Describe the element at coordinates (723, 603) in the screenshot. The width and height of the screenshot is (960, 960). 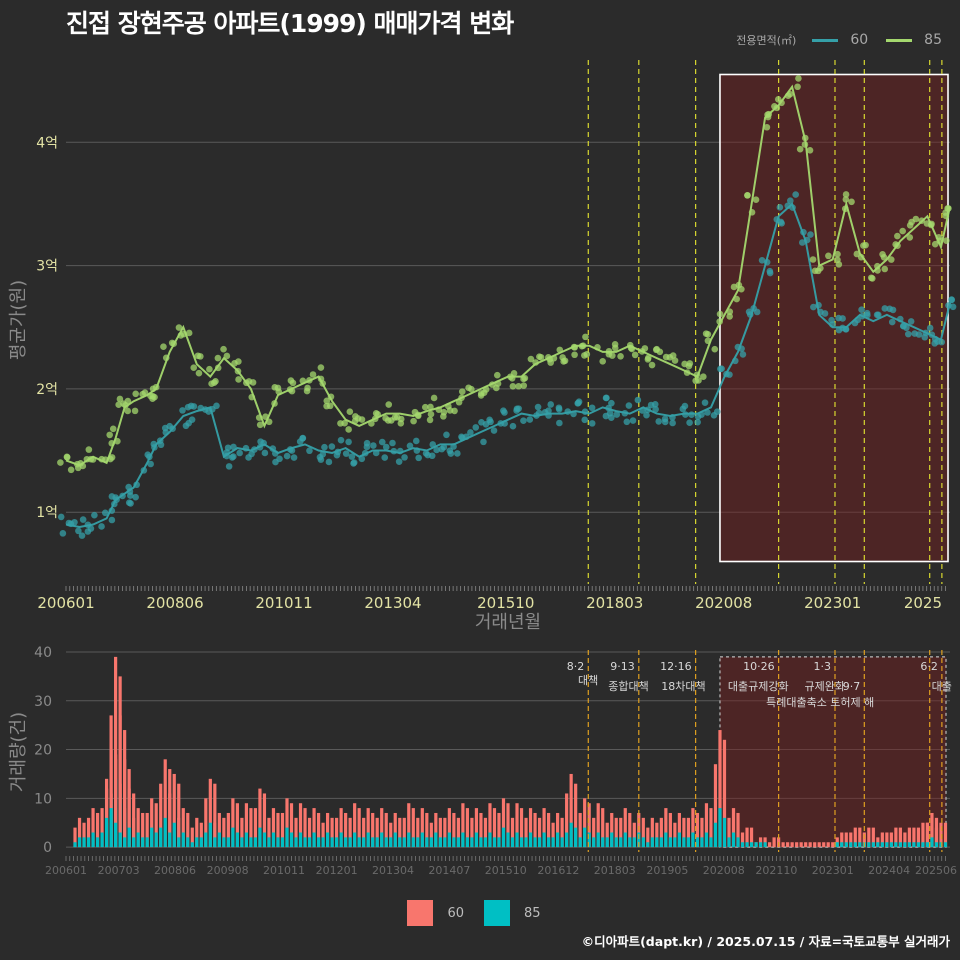
I see `price-x-tick-label: 202008` at that location.